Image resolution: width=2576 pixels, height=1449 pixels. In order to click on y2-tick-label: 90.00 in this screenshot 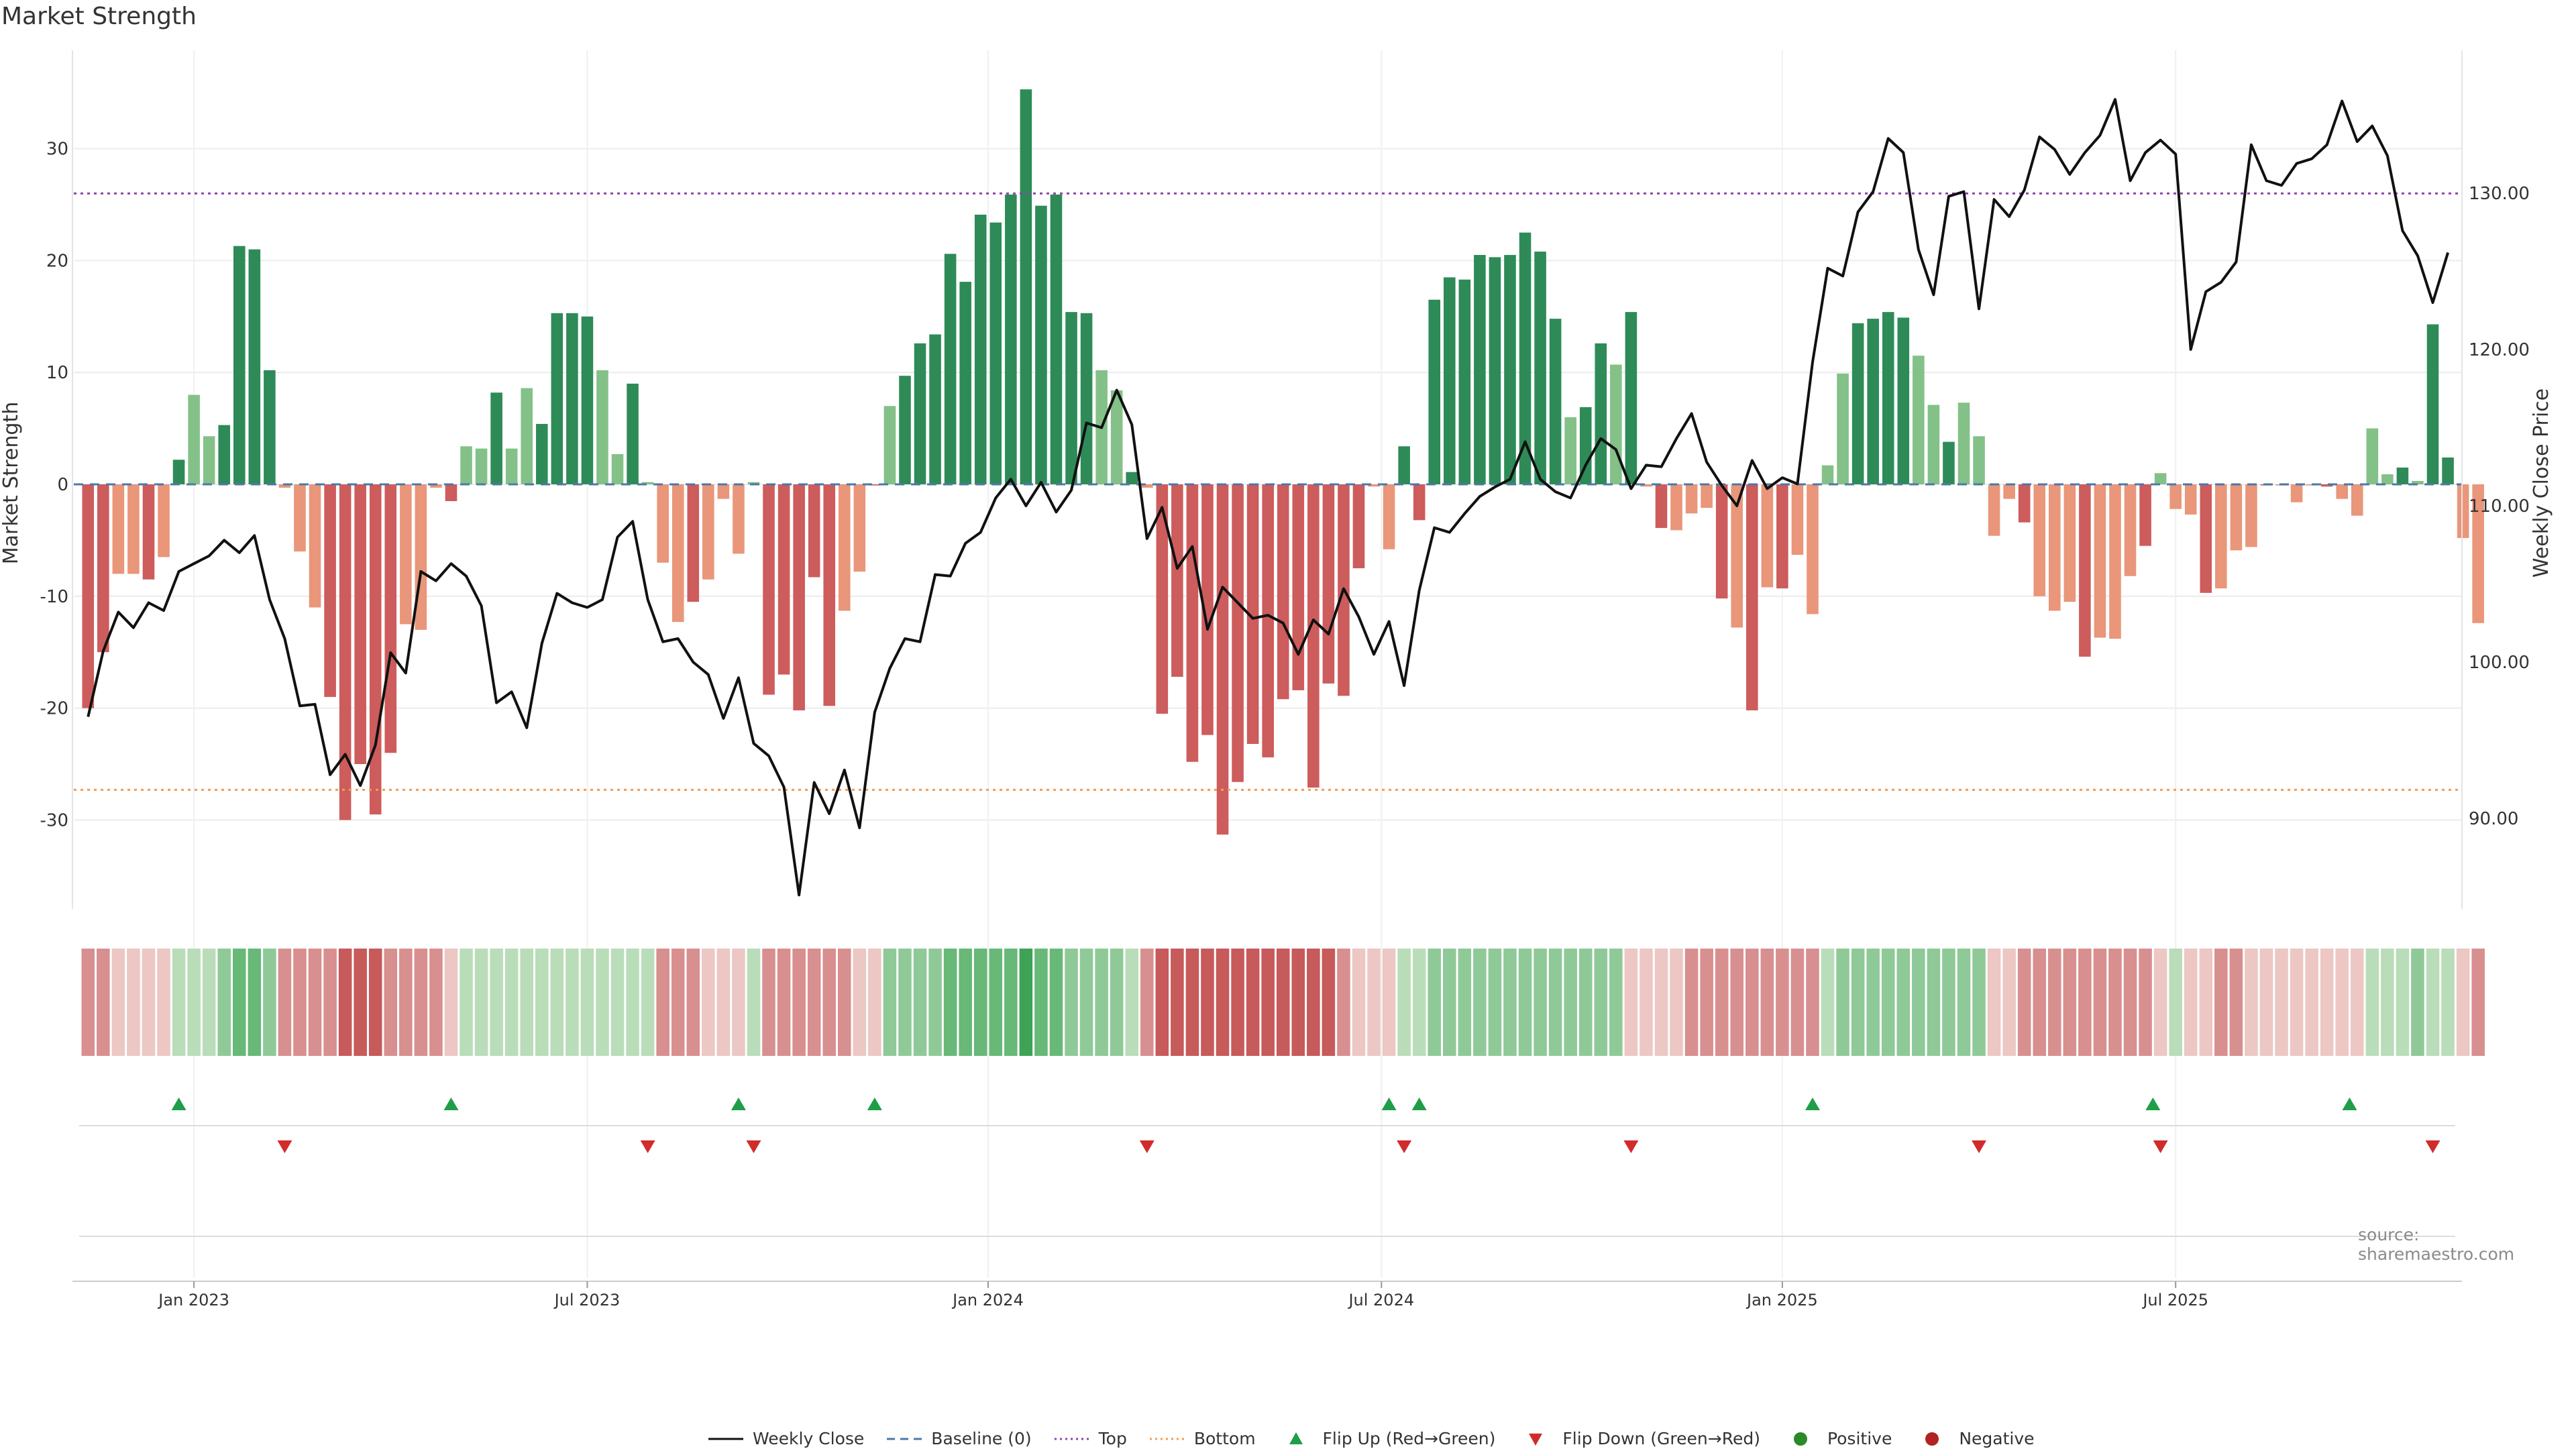, I will do `click(2493, 819)`.